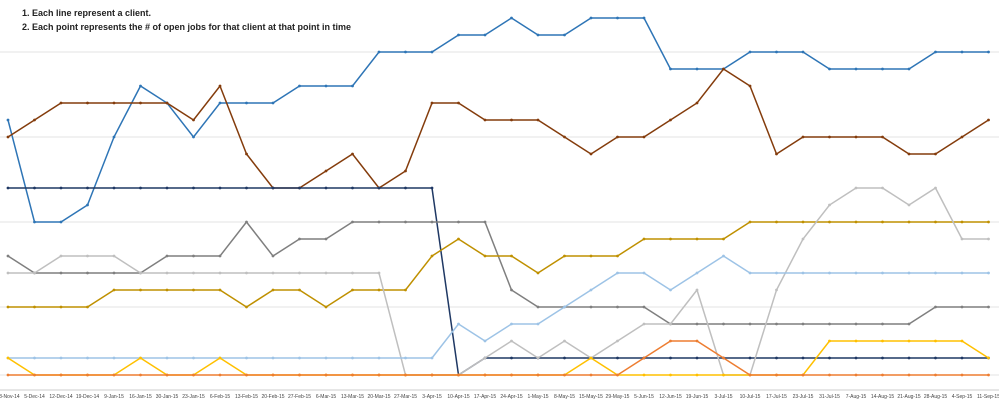 The image size is (999, 415). I want to click on x-tick-label: 11-Sep-15, so click(988, 397).